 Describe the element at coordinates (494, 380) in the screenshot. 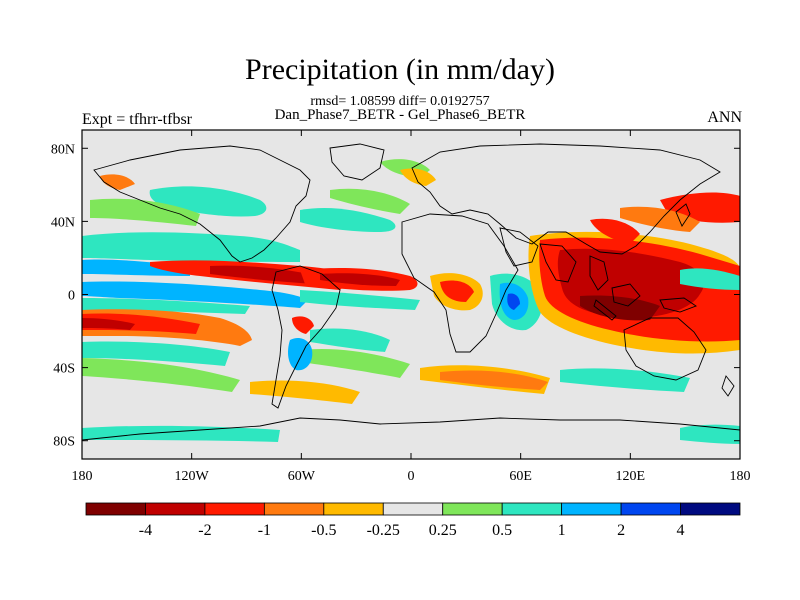

I see `southern-ocean-red` at that location.